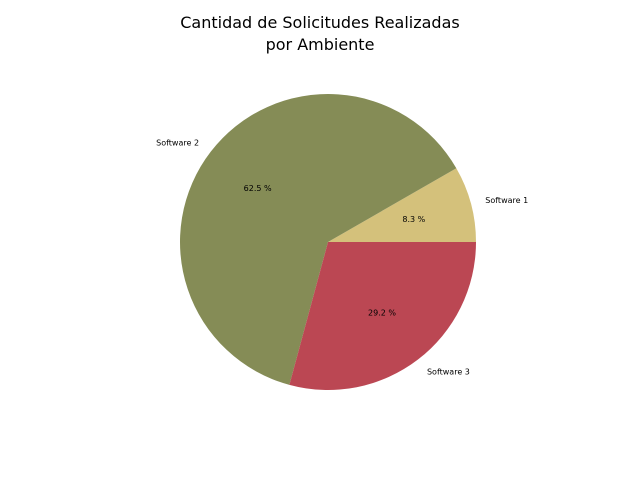  Describe the element at coordinates (320, 44) in the screenshot. I see `chart-title-line-2: por Ambiente` at that location.